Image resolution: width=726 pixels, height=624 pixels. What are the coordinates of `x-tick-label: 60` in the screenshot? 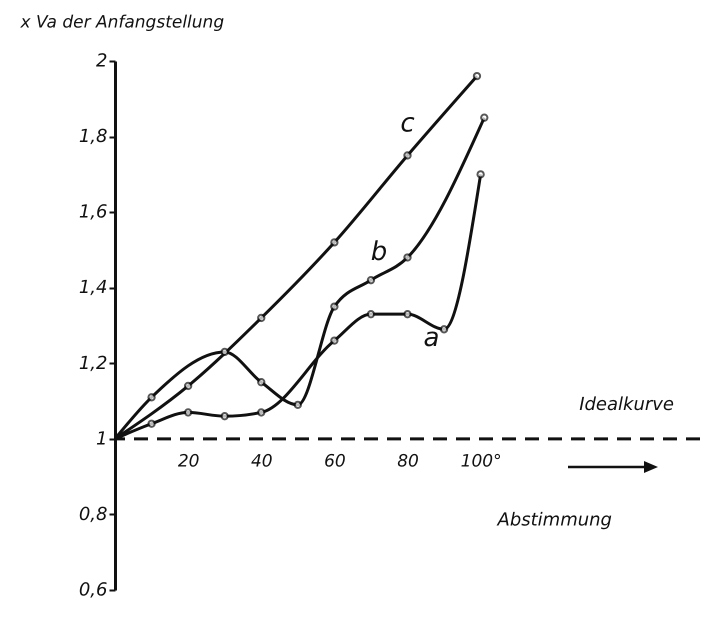 It's located at (335, 461).